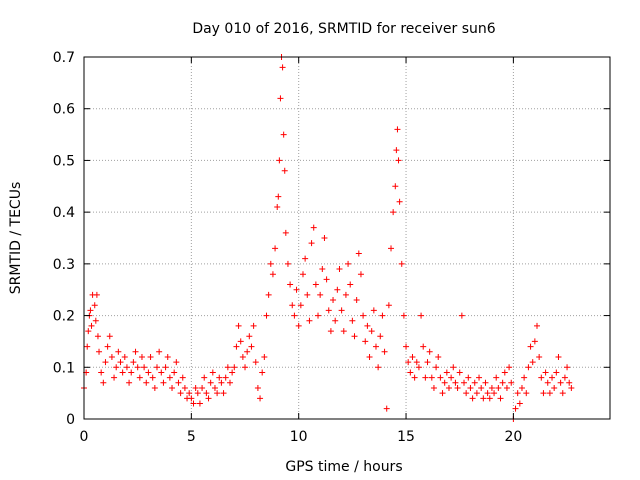 The height and width of the screenshot is (480, 640). I want to click on x-tick-label: 15, so click(406, 437).